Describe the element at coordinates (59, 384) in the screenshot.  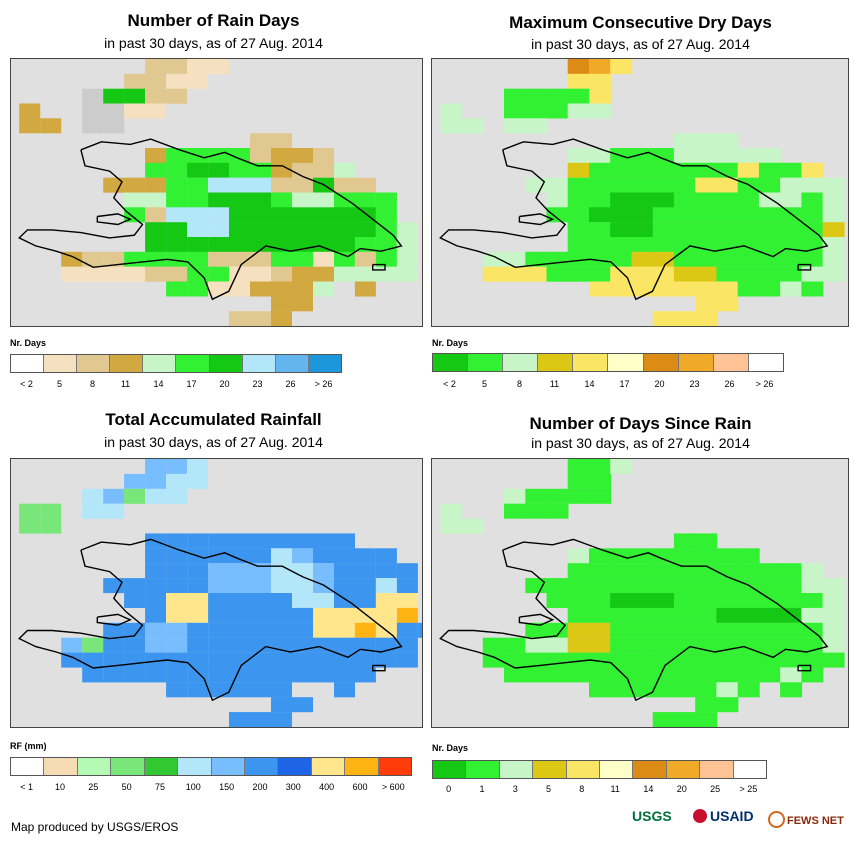
I see `legend-label: 5` at that location.